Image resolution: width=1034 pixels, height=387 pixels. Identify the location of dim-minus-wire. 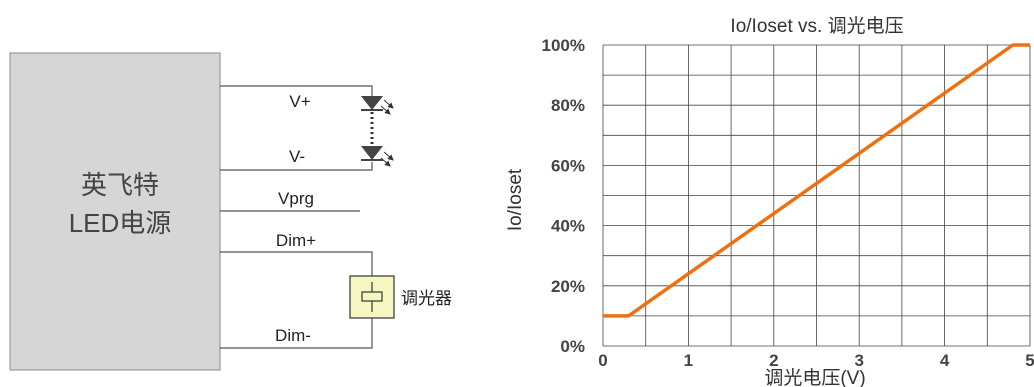
(296, 333).